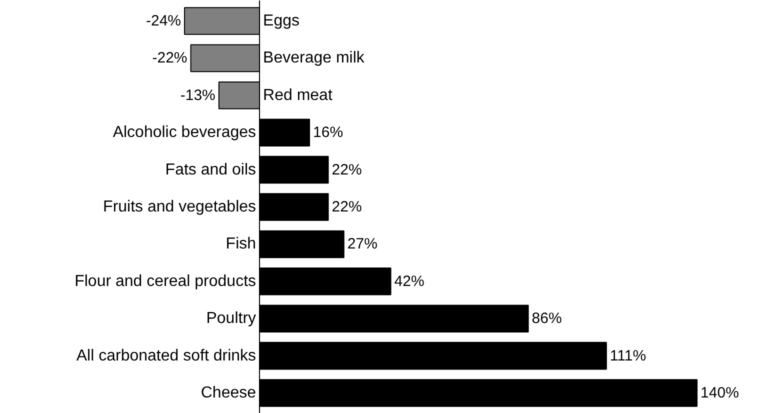  What do you see at coordinates (719, 393) in the screenshot?
I see `data-label: 140%` at bounding box center [719, 393].